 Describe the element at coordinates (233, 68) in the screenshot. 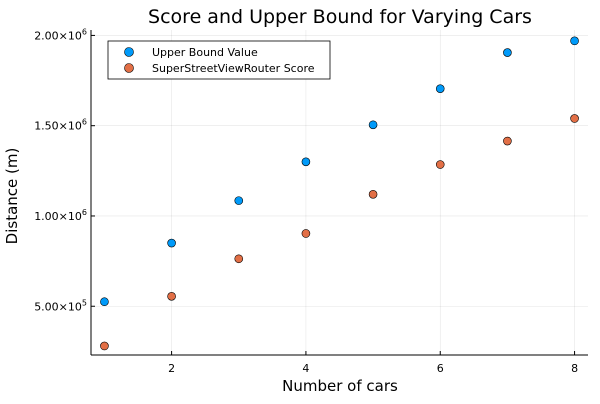

I see `legend-label: SuperStreetViewRouter Score` at that location.